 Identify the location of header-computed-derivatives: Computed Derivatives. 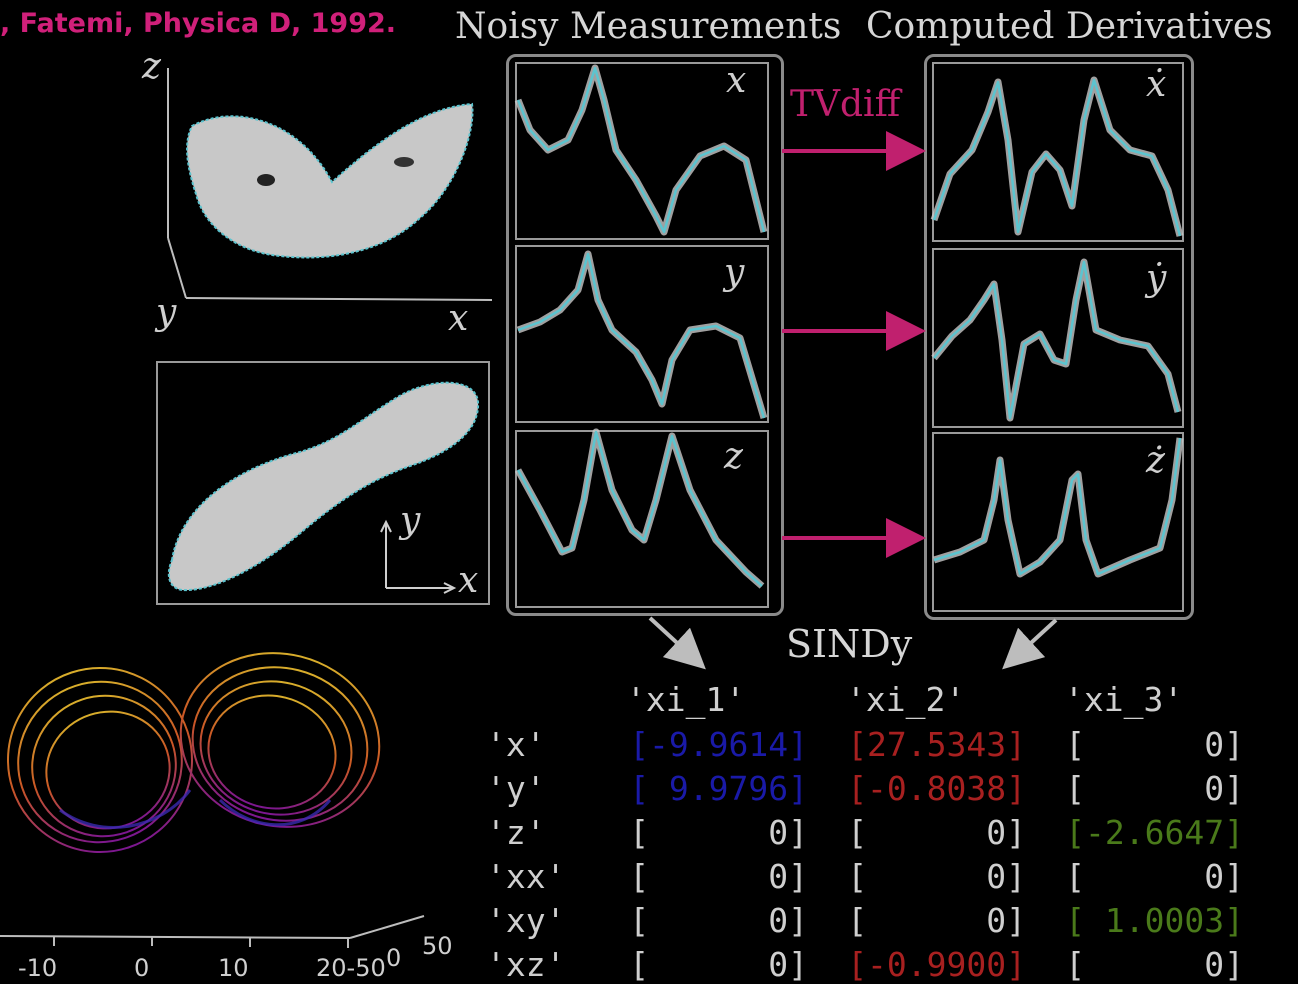
(1069, 26).